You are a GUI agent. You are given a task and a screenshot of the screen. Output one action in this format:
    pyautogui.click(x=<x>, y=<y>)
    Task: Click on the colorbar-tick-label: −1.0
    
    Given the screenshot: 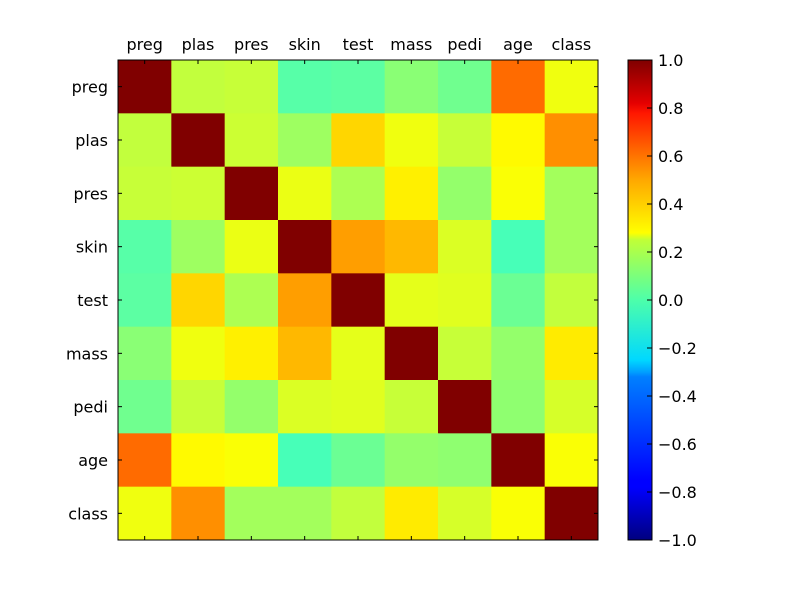 What is the action you would take?
    pyautogui.click(x=677, y=540)
    